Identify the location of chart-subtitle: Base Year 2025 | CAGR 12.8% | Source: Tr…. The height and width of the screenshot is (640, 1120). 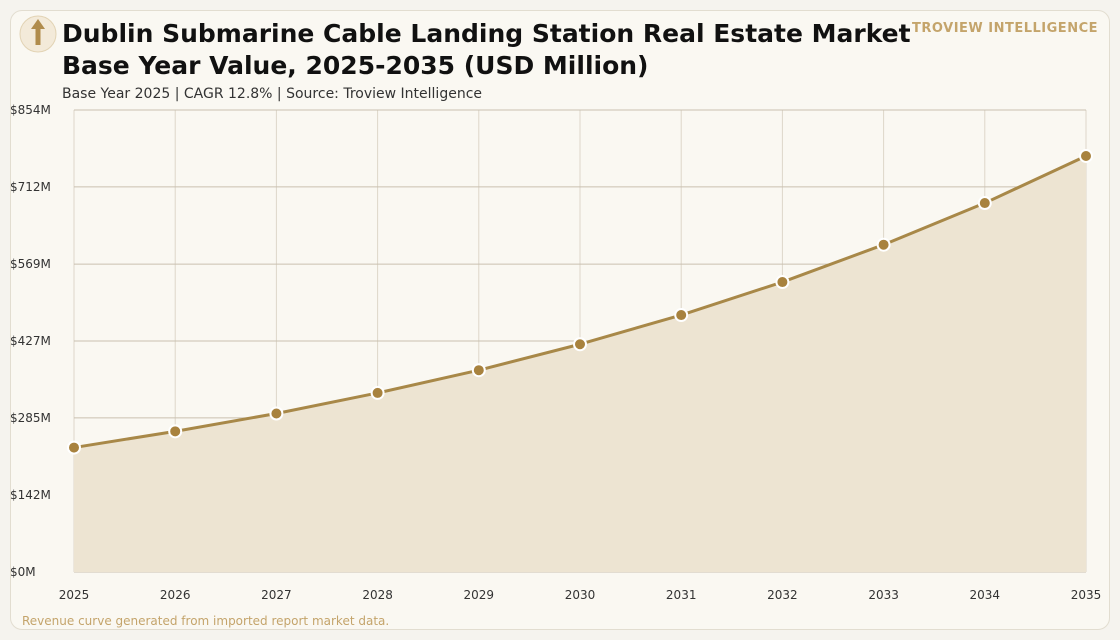
(272, 94).